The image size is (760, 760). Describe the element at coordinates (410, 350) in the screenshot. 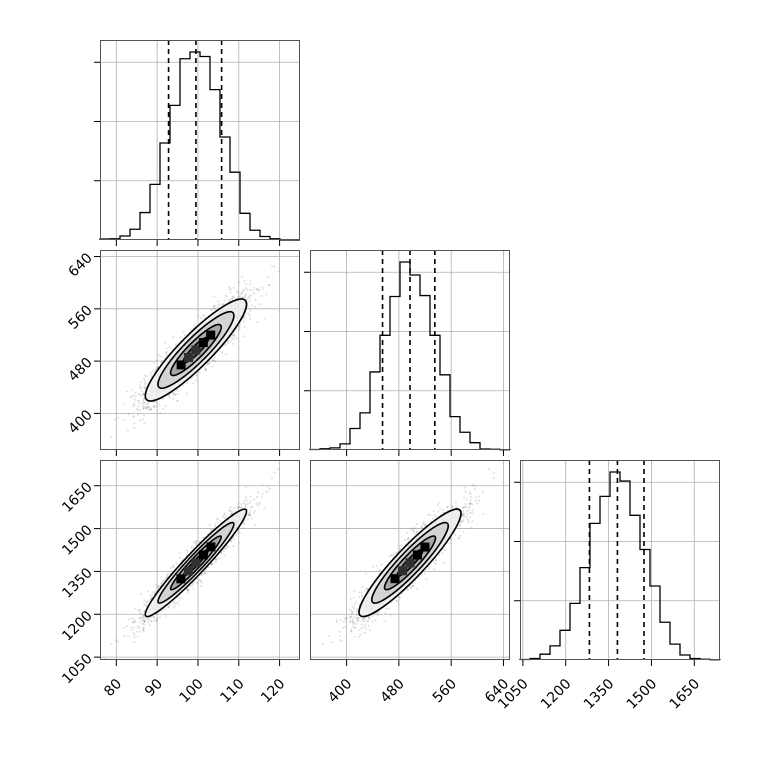

I see `panel-border` at that location.